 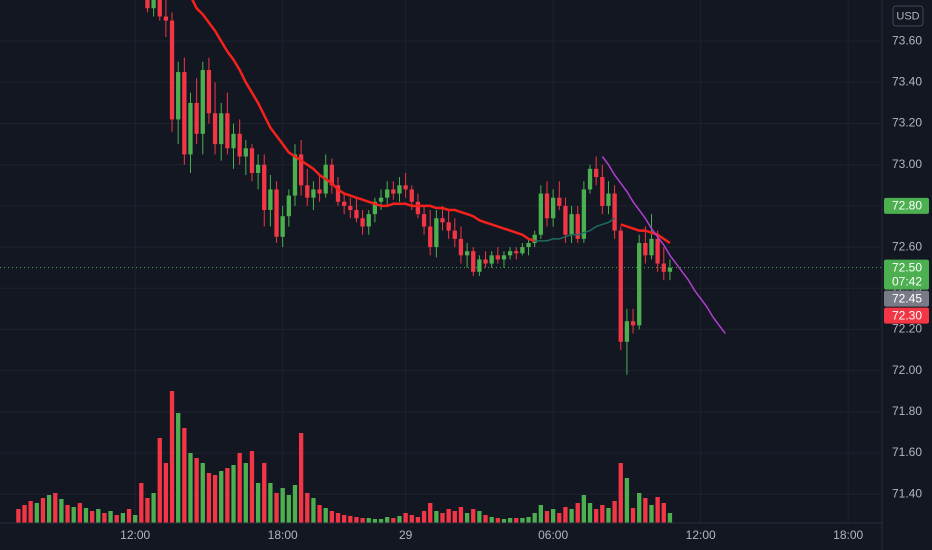 What do you see at coordinates (907, 298) in the screenshot?
I see `price-tag-label: 72.45` at bounding box center [907, 298].